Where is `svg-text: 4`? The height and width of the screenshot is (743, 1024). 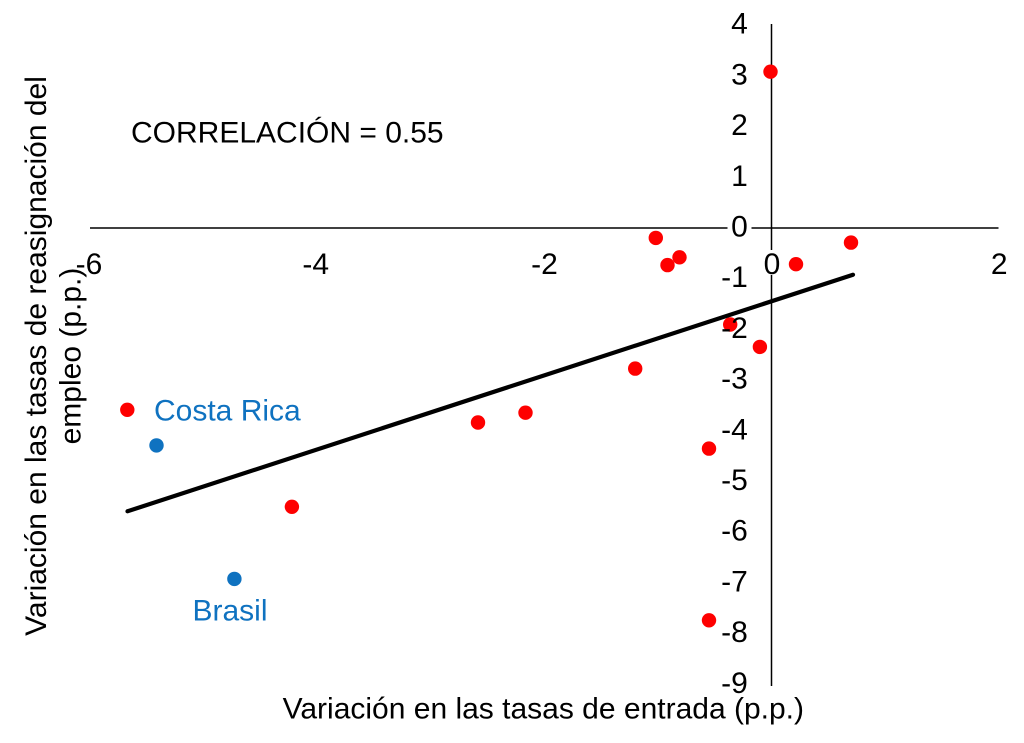
svg-text: 4 is located at coordinates (739, 24).